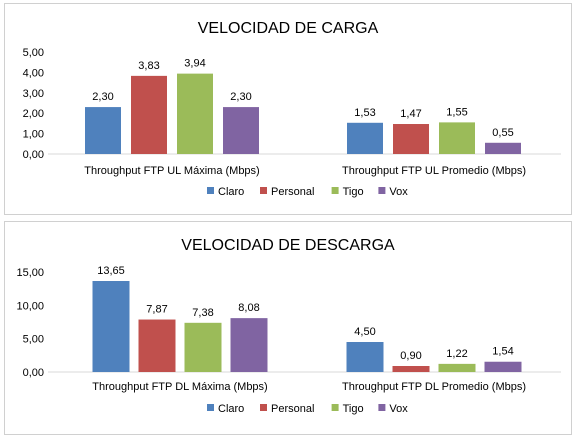  What do you see at coordinates (288, 245) in the screenshot?
I see `chart-title: VELOCIDAD DE DESCARGA` at bounding box center [288, 245].